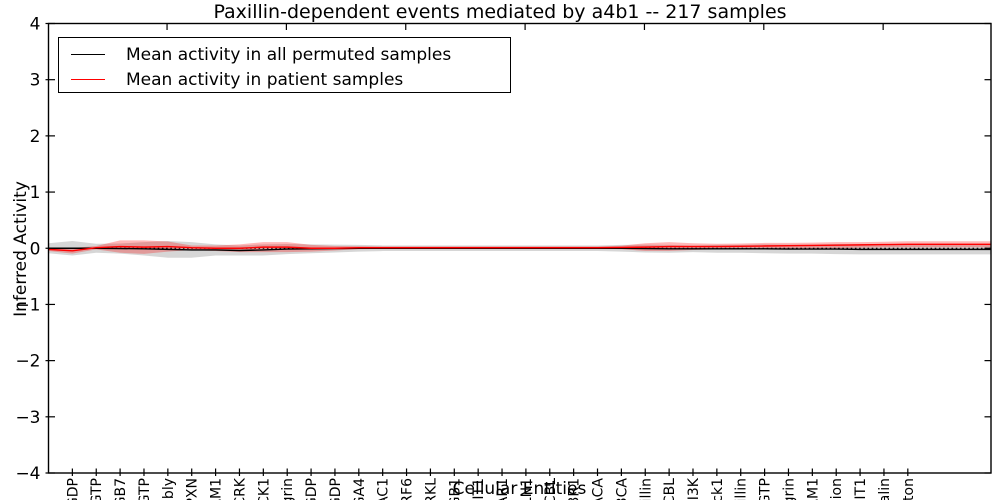 The image size is (1000, 500). I want to click on patient-mean-line, so click(519, 247).